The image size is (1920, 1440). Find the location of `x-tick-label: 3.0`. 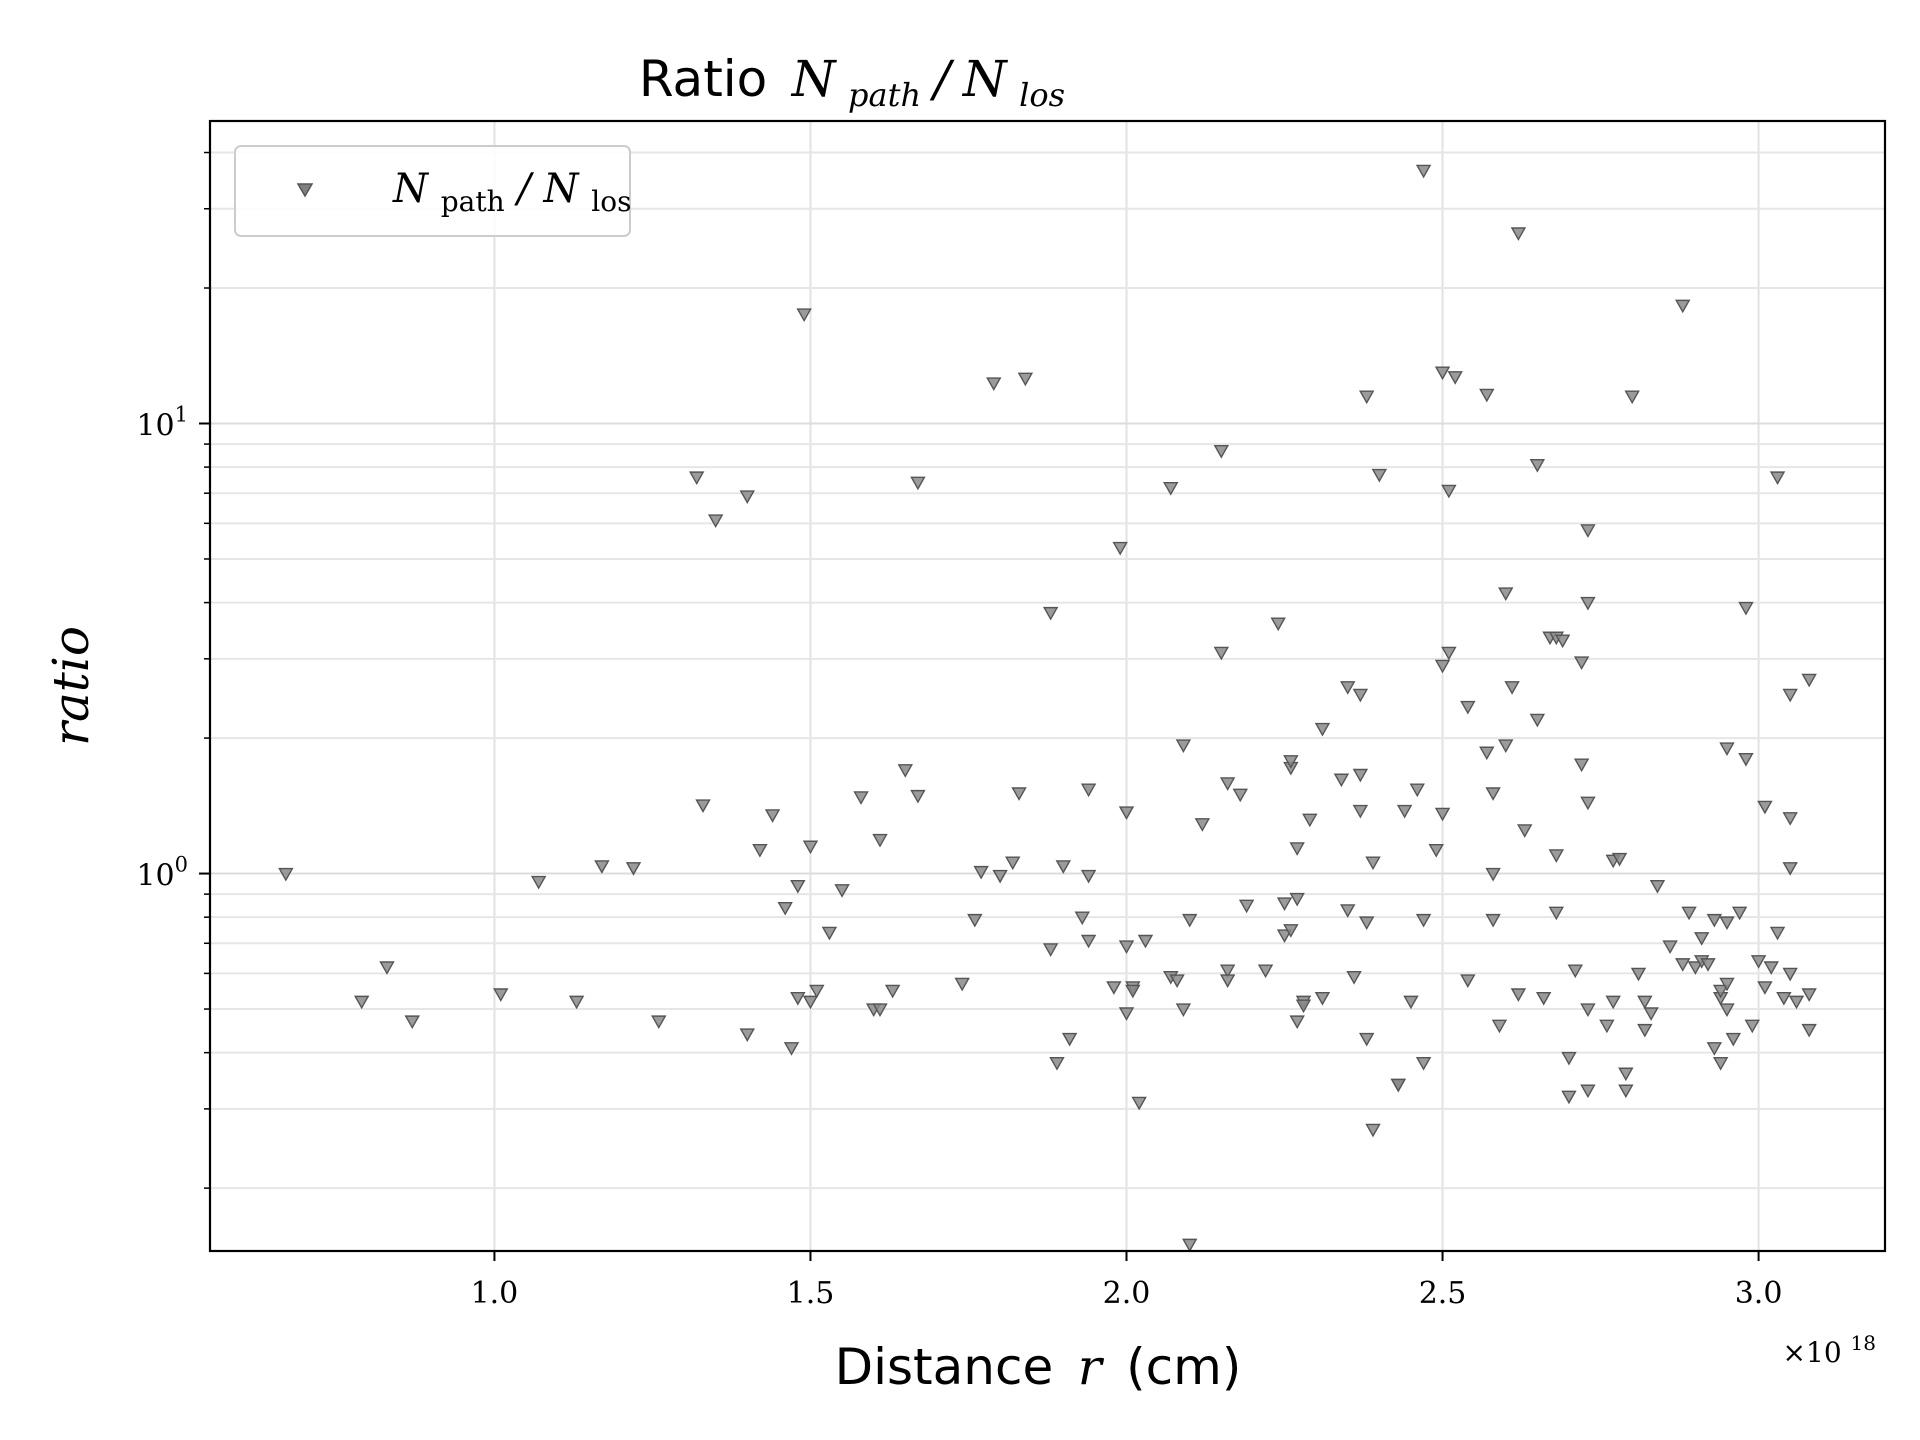

x-tick-label: 3.0 is located at coordinates (1759, 1293).